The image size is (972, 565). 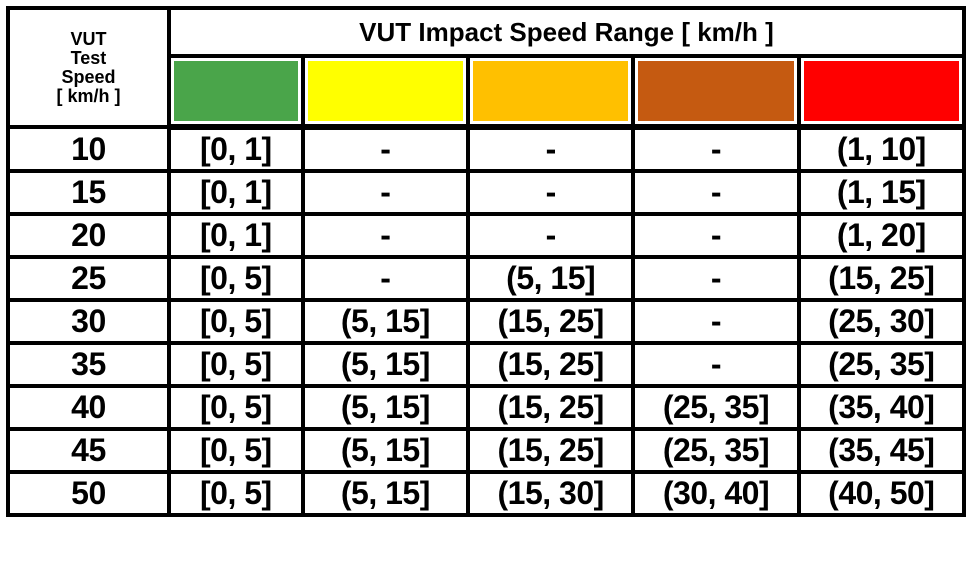 I want to click on color-swatch-red, so click(x=881, y=91).